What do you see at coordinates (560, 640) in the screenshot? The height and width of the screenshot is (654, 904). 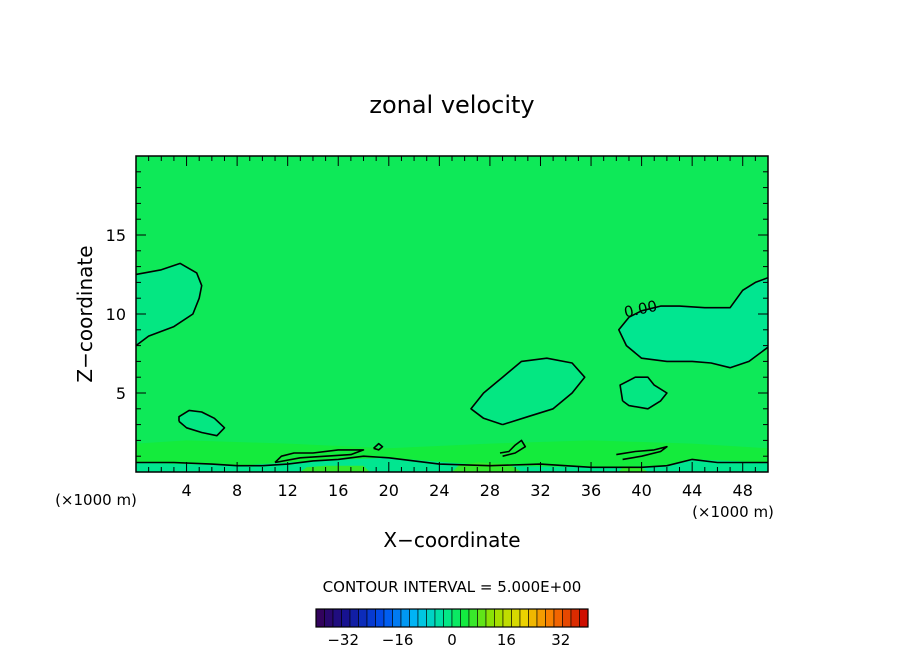 I see `colorbar-tick-label: 32` at bounding box center [560, 640].